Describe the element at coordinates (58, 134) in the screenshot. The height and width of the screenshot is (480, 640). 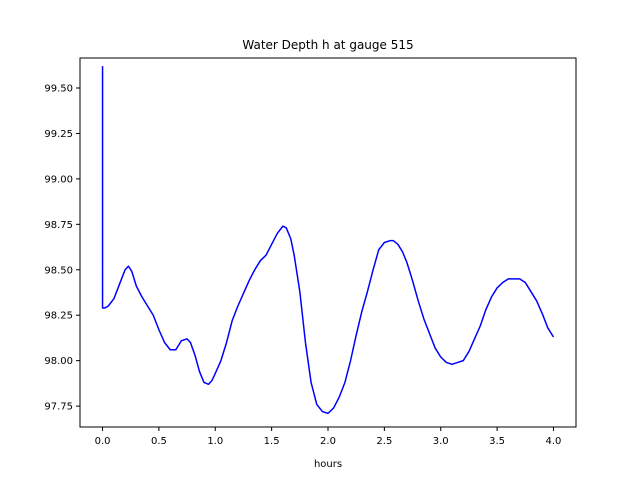
I see `y-tick-label: 99.25` at that location.